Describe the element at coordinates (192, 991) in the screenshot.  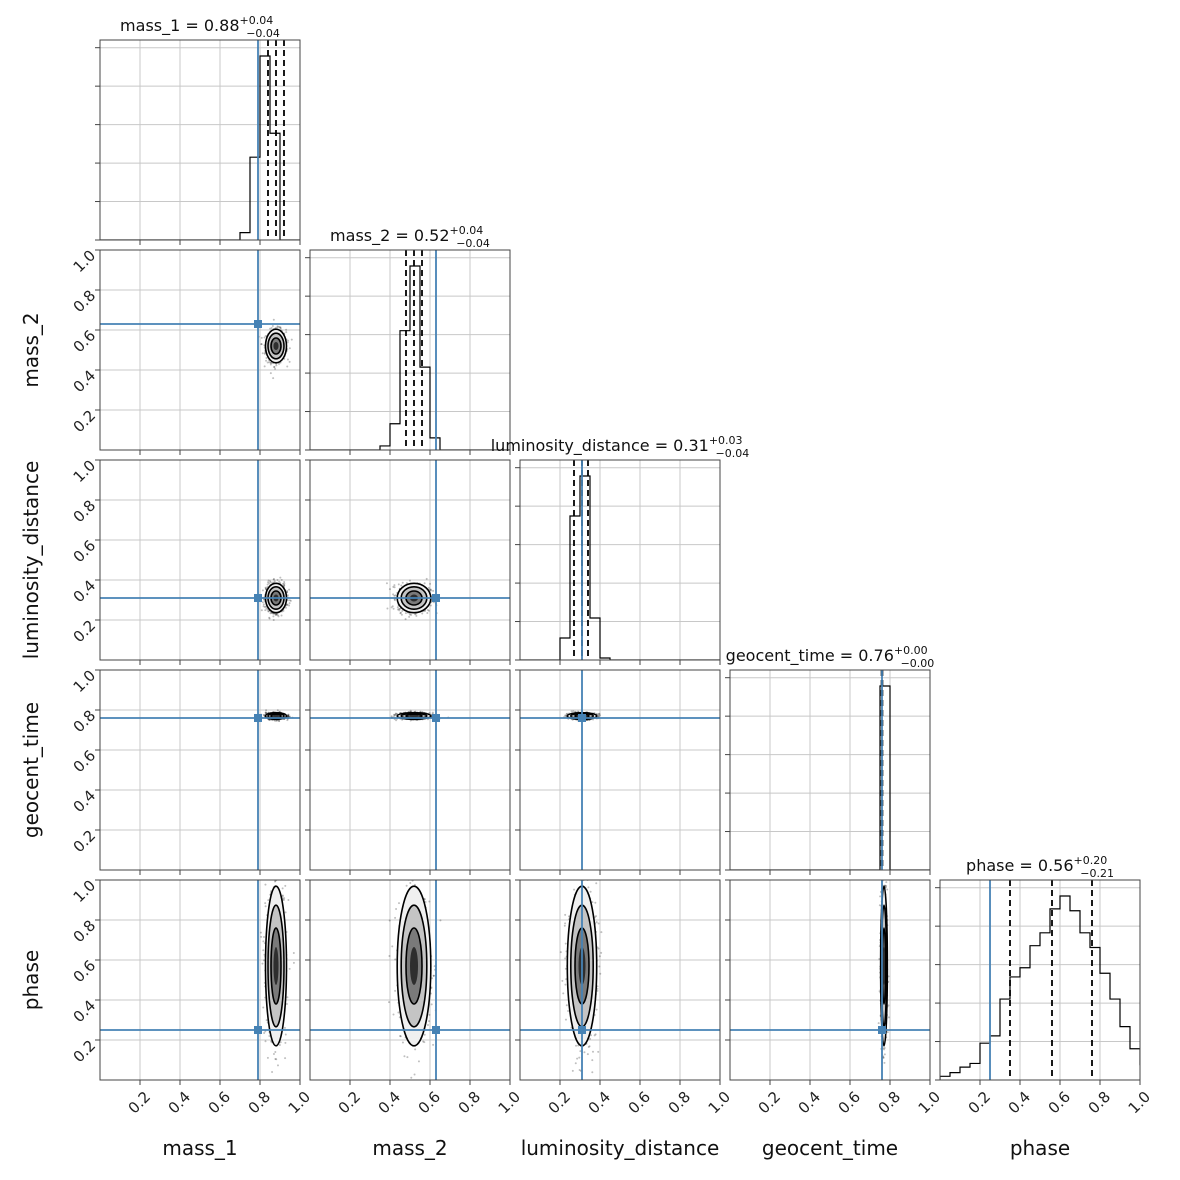
I see `panel-mass_1-phase: 0.2 0.4 0.6 0.8 1.00.20.40.60.81.0` at that location.